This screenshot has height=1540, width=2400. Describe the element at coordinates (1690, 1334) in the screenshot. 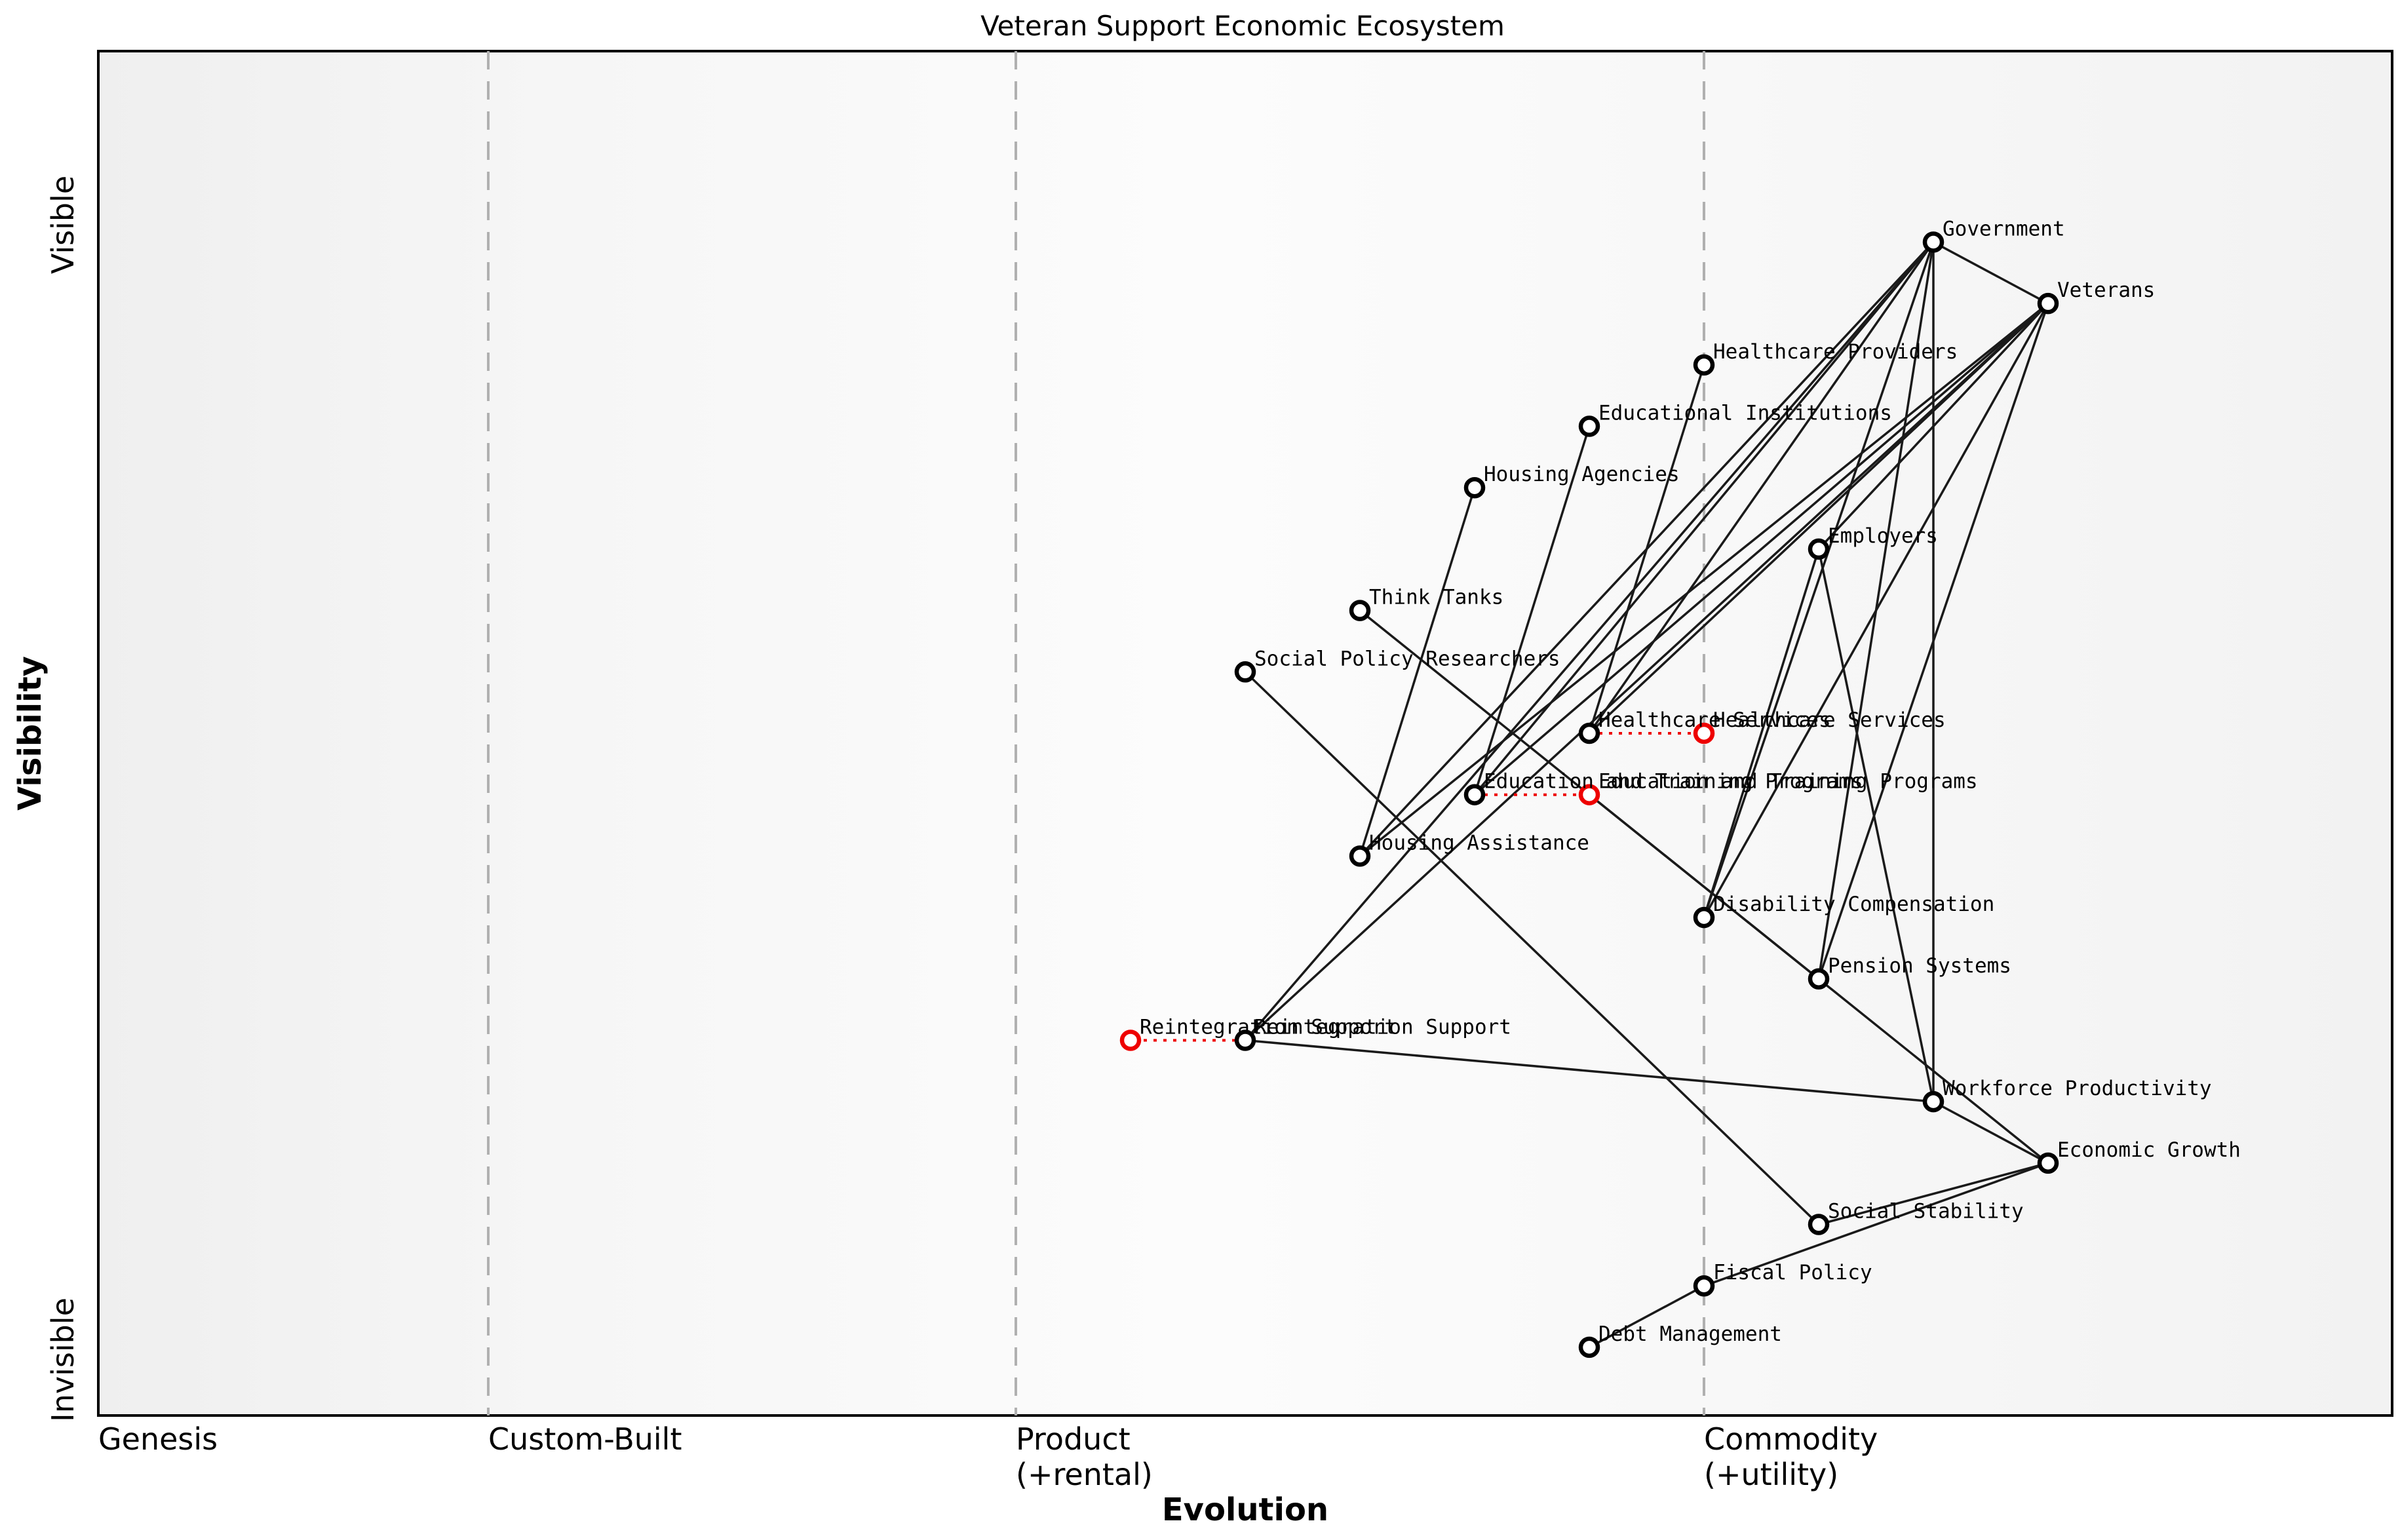

I see `map-node-label-debt-management: Debt Management` at that location.